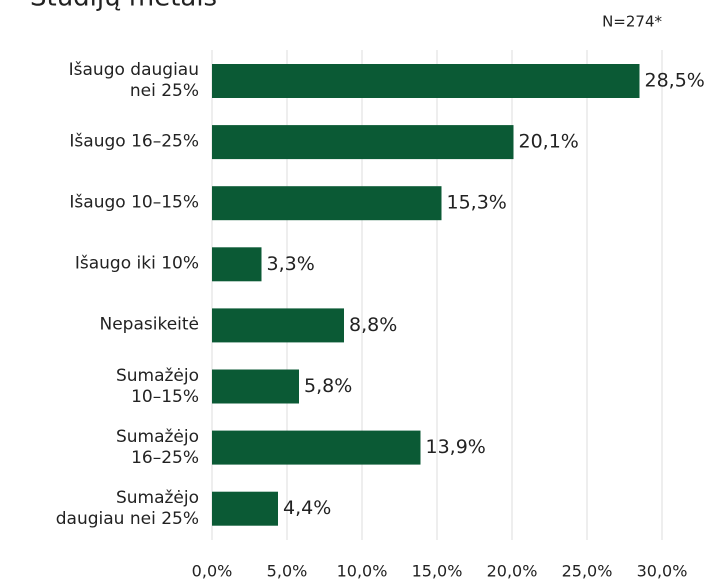  Describe the element at coordinates (373, 325) in the screenshot. I see `value-label: 8,8%` at that location.